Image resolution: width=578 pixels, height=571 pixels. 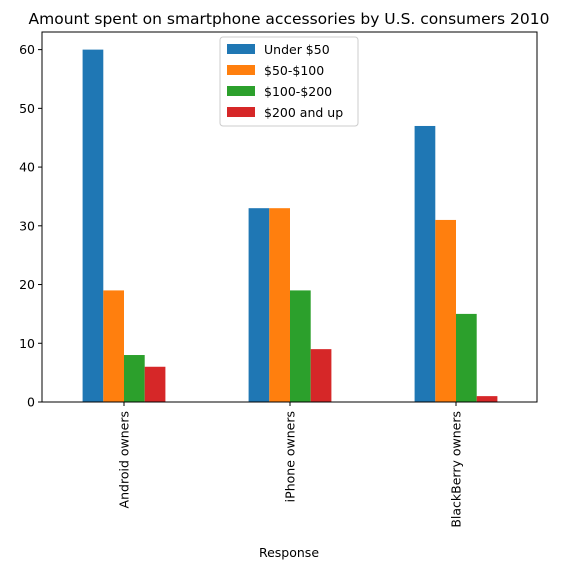 I want to click on y-tick-label: 60, so click(x=27, y=49).